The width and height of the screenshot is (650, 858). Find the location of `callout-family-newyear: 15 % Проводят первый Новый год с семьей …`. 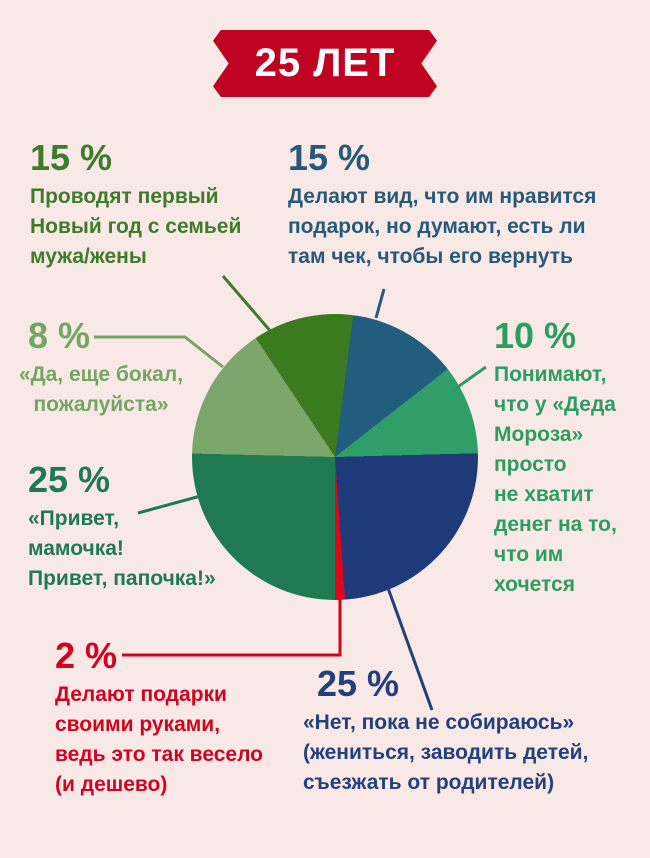

callout-family-newyear: 15 % Проводят первый Новый год с семьей … is located at coordinates (155, 205).